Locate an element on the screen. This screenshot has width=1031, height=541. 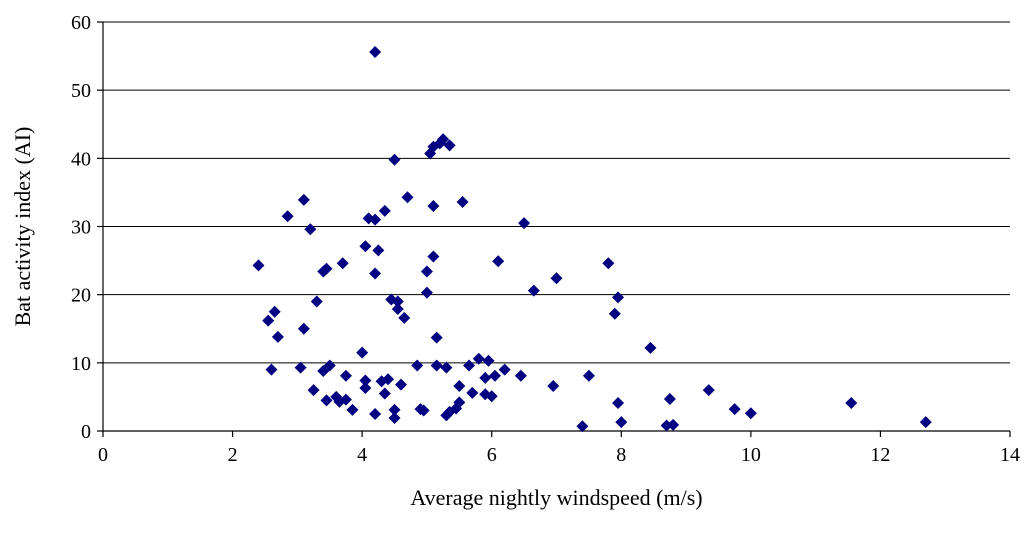
x-tick-label: 2 is located at coordinates (233, 455).